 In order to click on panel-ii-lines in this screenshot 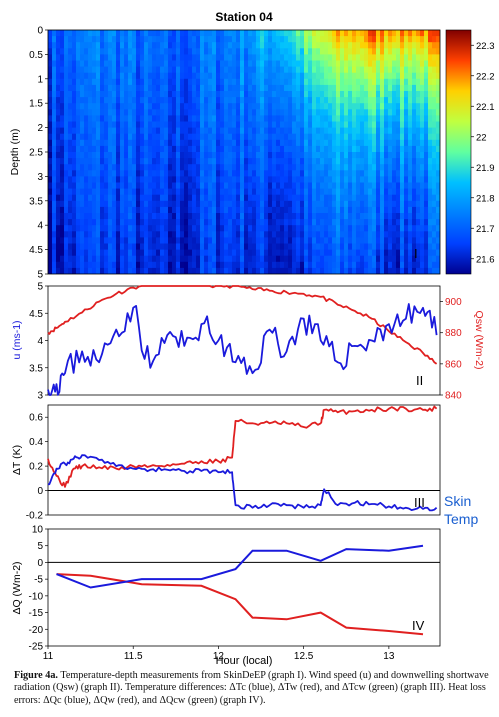, I will do `click(242, 340)`.